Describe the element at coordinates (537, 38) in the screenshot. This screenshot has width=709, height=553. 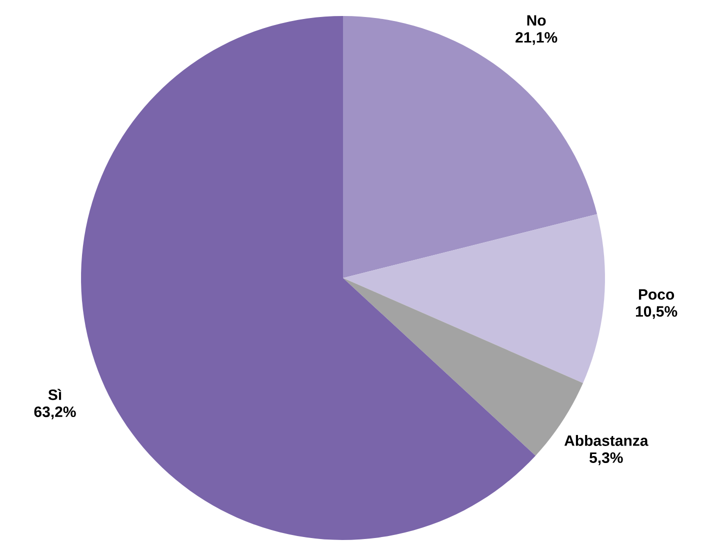
I see `data-label: 21,1%` at that location.